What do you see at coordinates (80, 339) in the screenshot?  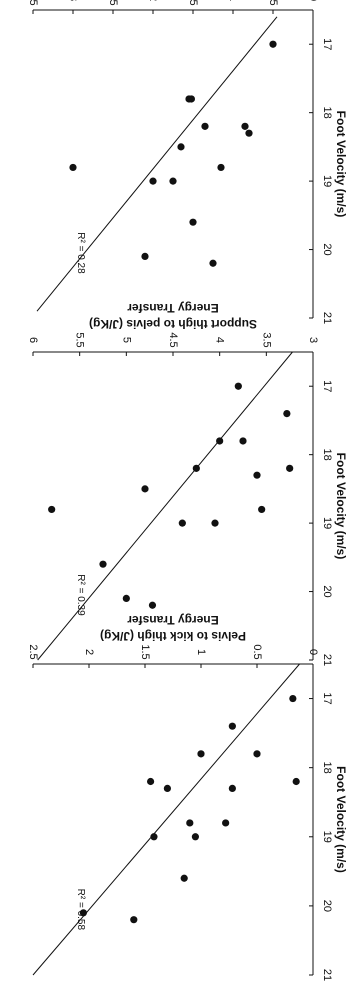 I see `y-tick-label: 5.5` at bounding box center [80, 339].